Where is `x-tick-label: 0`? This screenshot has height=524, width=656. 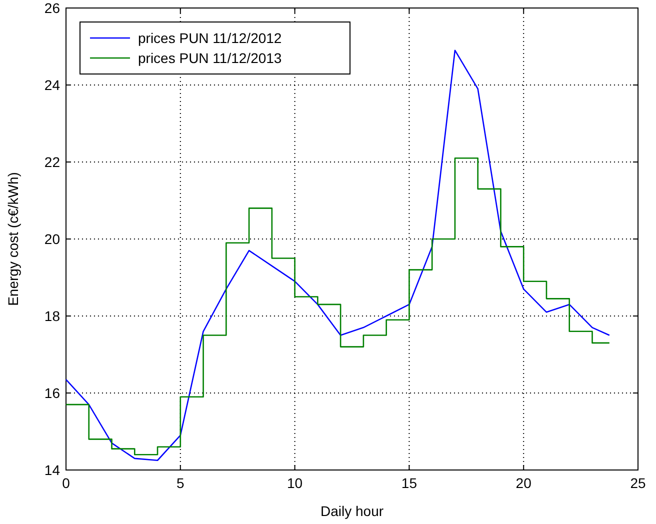 x-tick-label: 0 is located at coordinates (66, 483).